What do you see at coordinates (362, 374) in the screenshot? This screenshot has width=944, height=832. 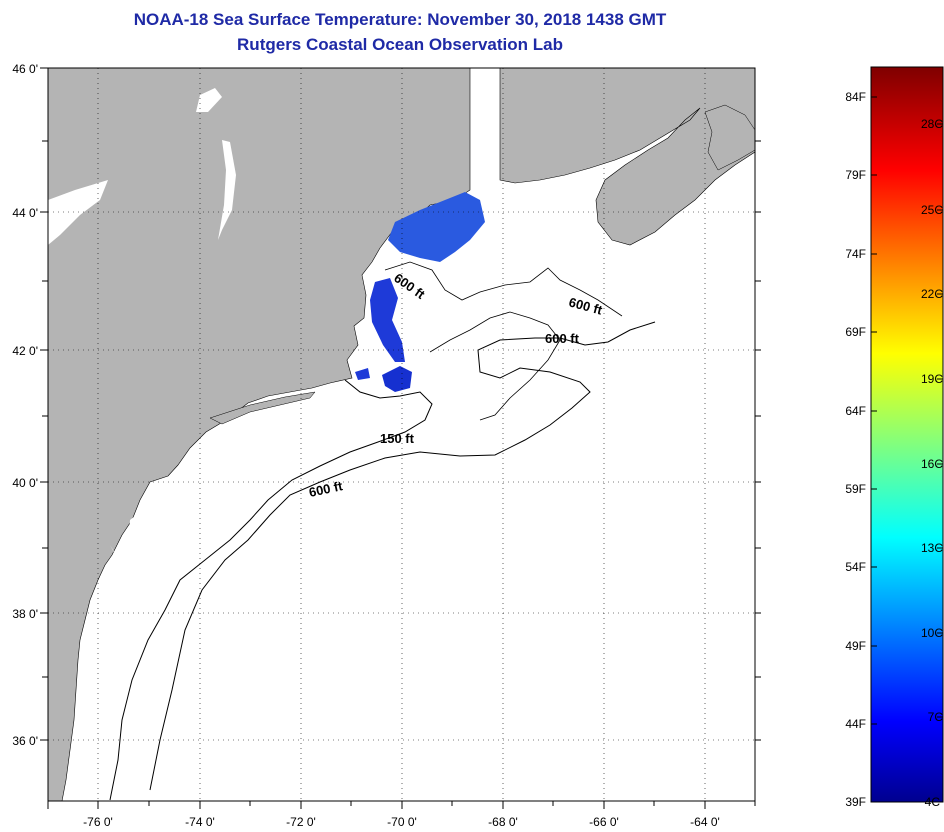 I see `sst-small-patch` at bounding box center [362, 374].